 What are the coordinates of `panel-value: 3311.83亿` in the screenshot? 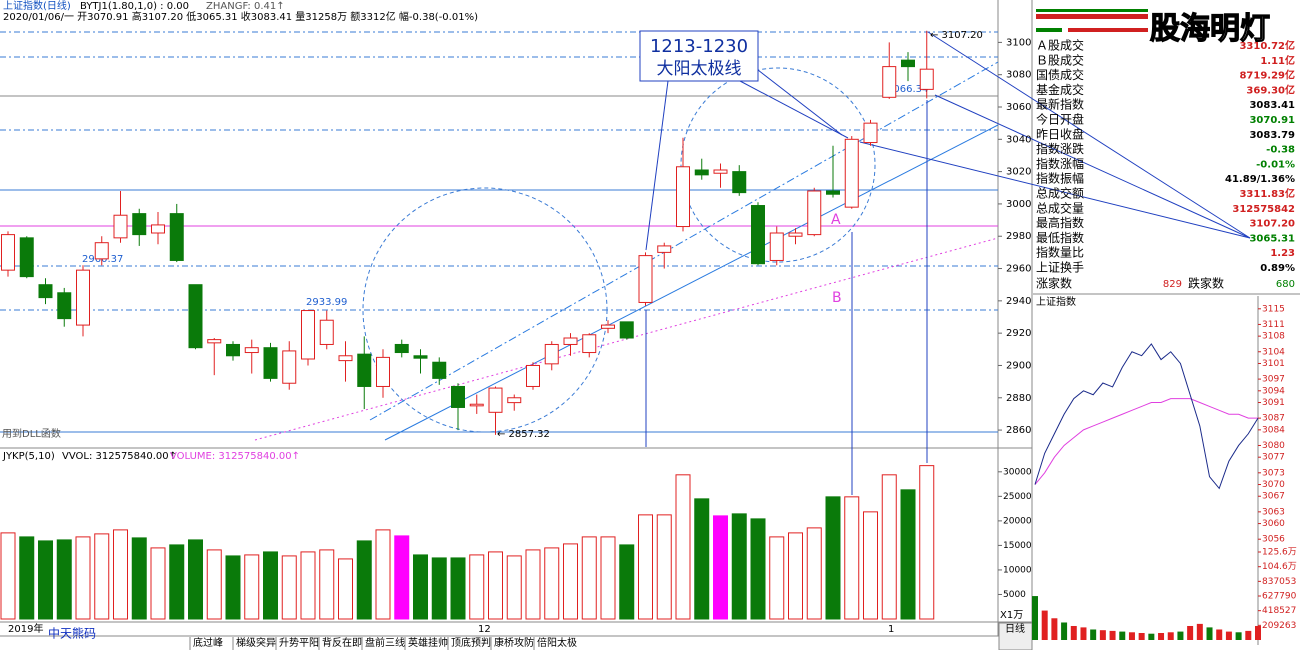 It's located at (1267, 193).